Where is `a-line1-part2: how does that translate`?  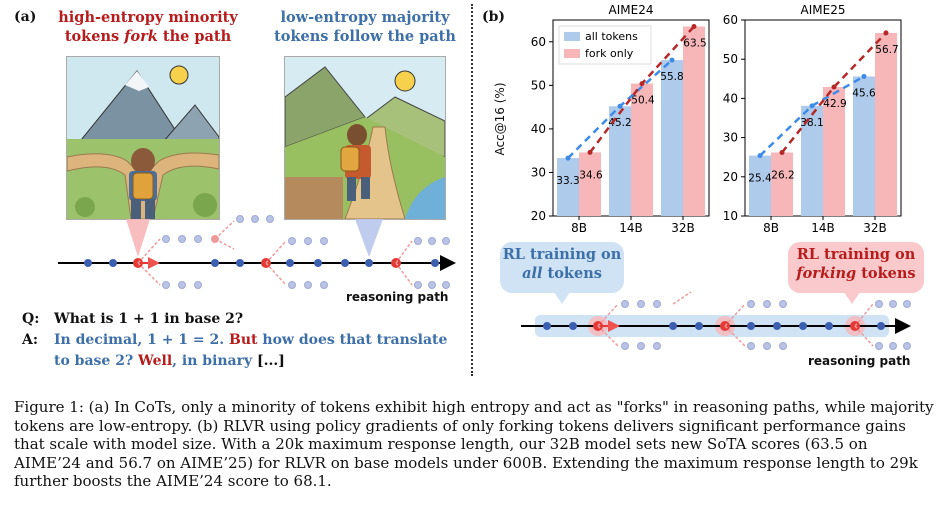 a-line1-part2: how does that translate is located at coordinates (352, 340).